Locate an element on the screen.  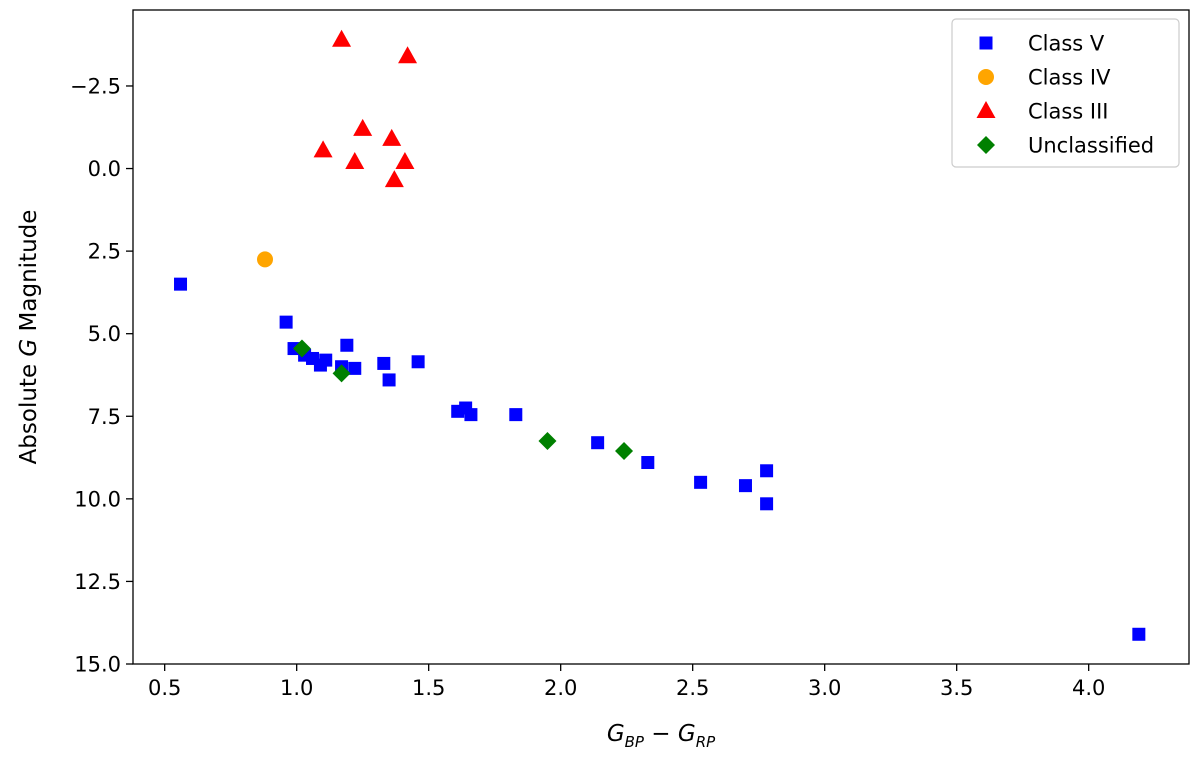
x-axis-label: GBP − GRP is located at coordinates (661, 736).